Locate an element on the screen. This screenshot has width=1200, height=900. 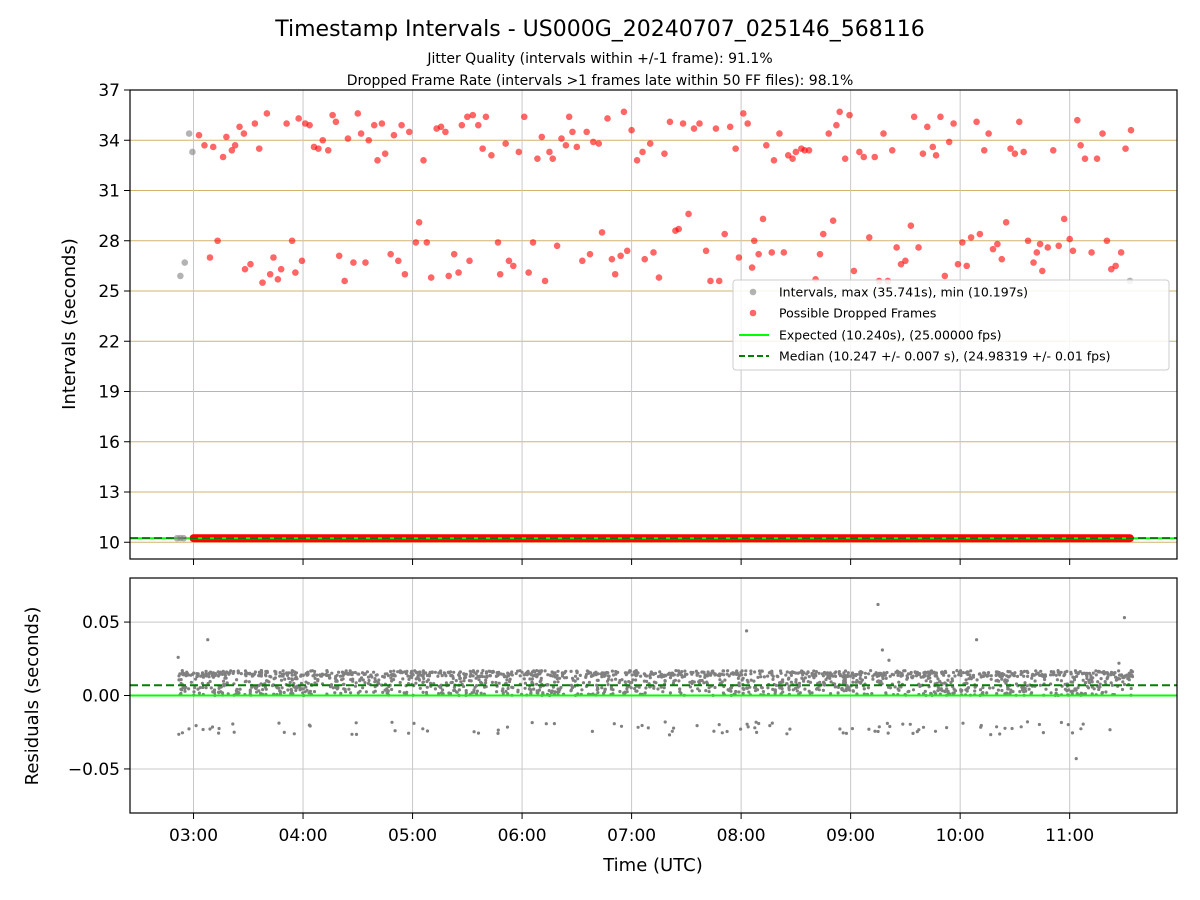
intervals-y-tick-label: 37 is located at coordinates (109, 91).